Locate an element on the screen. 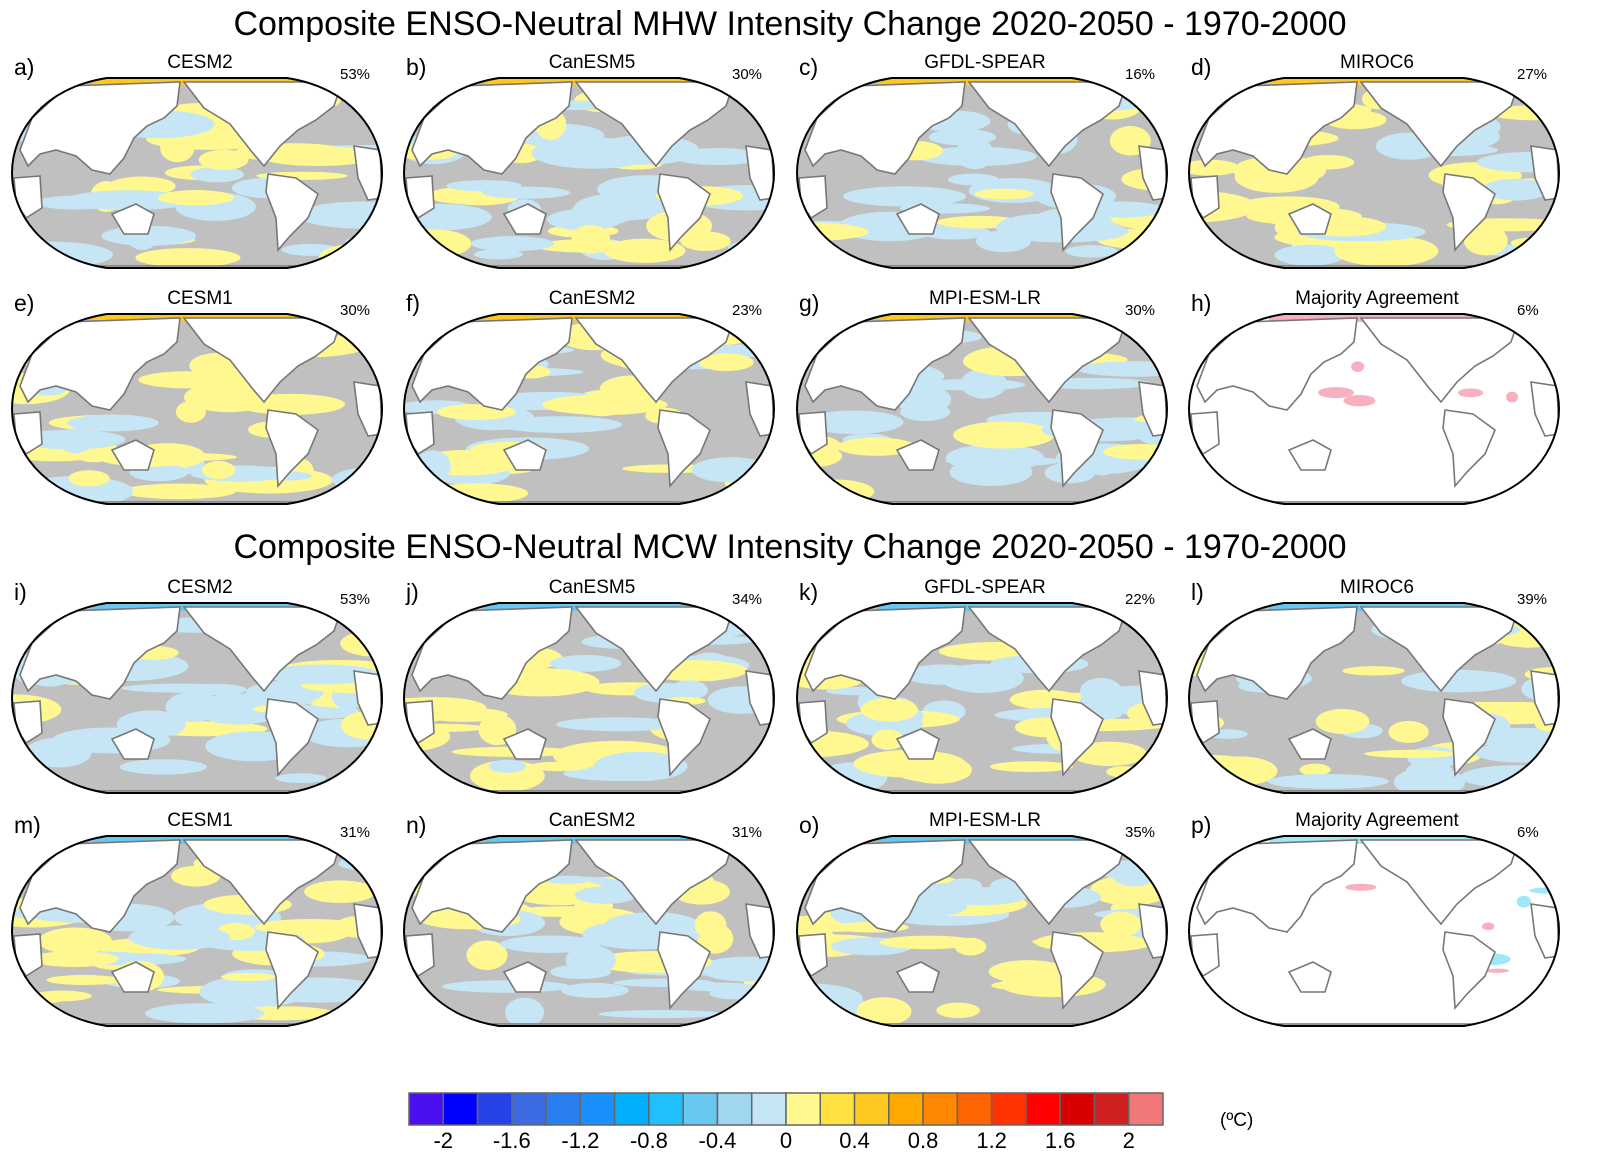  panel-percent: 6% is located at coordinates (1528, 310).